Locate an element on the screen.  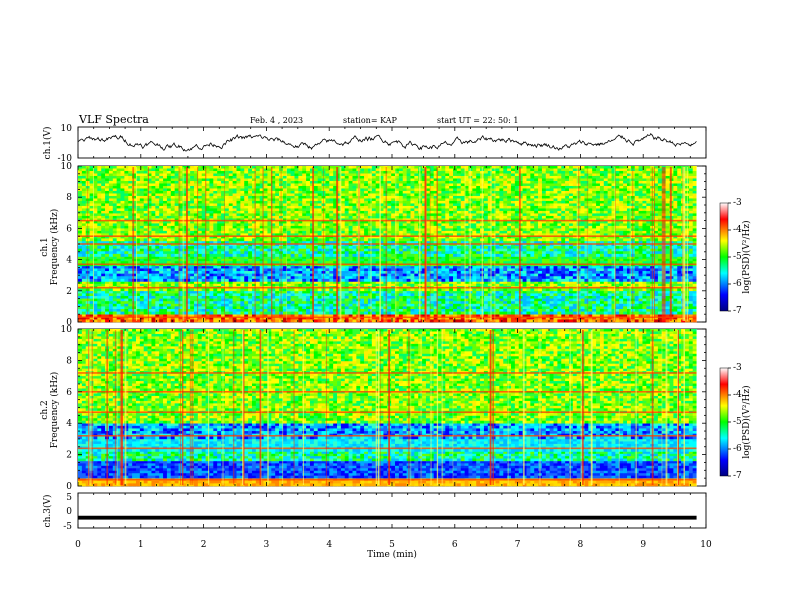
freq-tick-label: 0 is located at coordinates (69, 487).